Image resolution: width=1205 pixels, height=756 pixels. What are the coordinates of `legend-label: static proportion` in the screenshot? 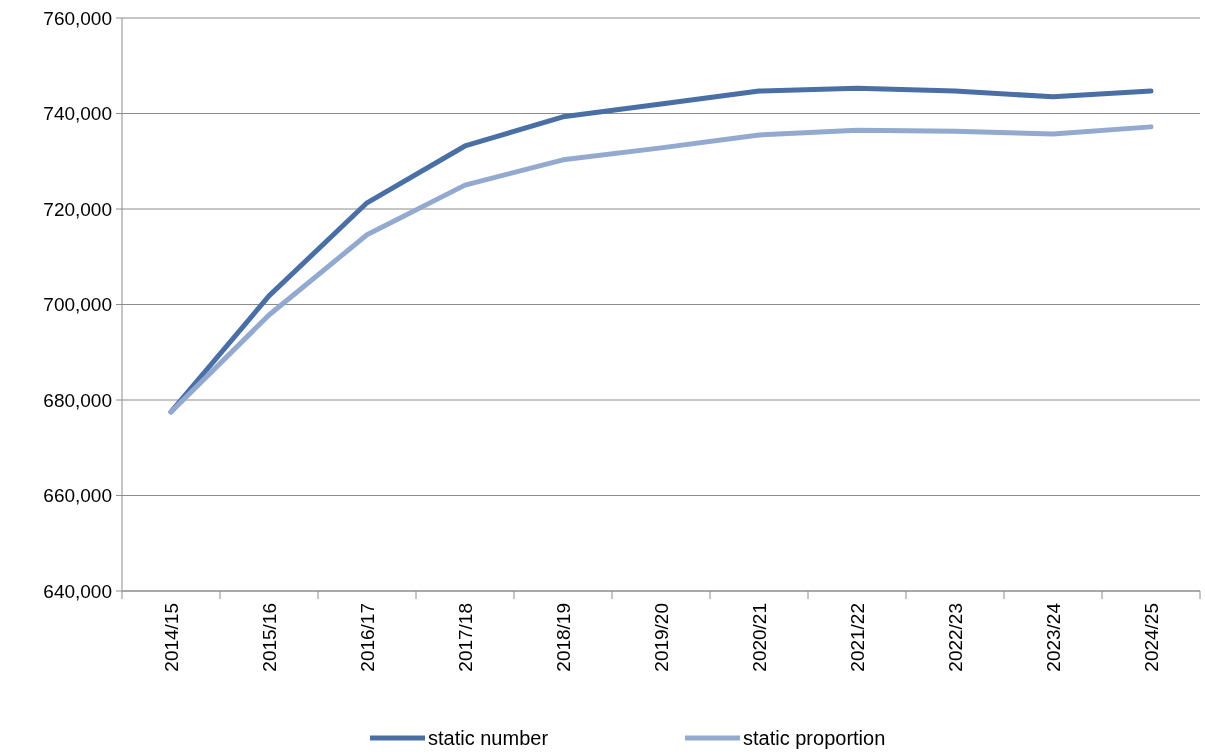 It's located at (814, 738).